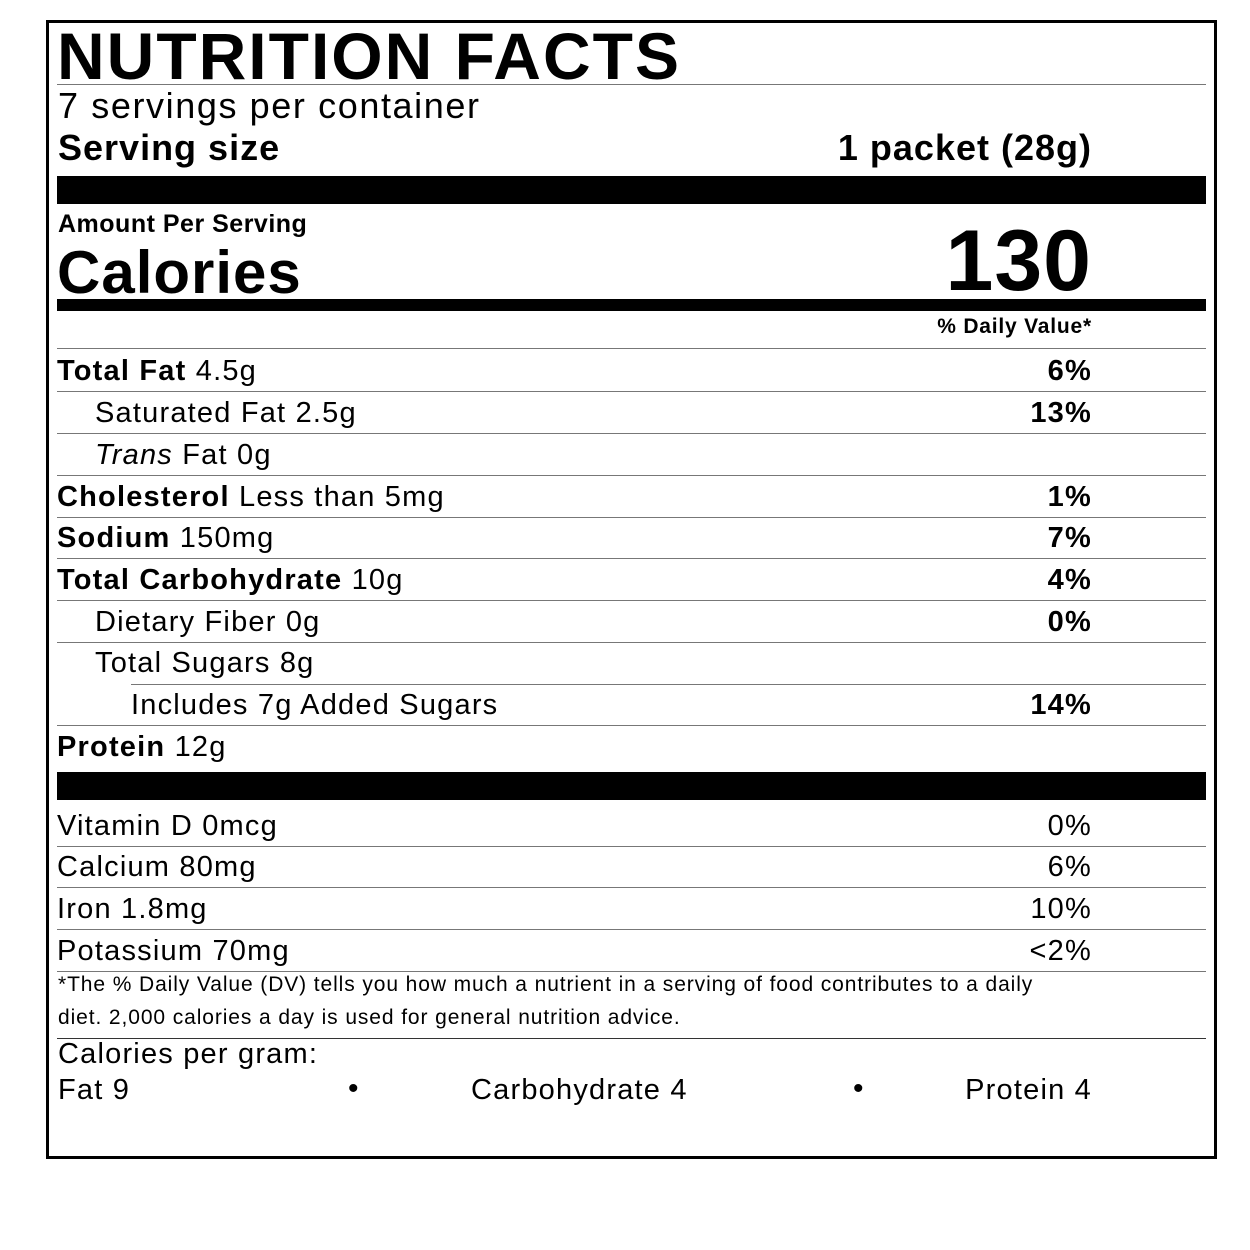 The image size is (1250, 1250). Describe the element at coordinates (631, 826) in the screenshot. I see `vitamin-row-vitamin-d: Vitamin D 0mcg 0%` at that location.